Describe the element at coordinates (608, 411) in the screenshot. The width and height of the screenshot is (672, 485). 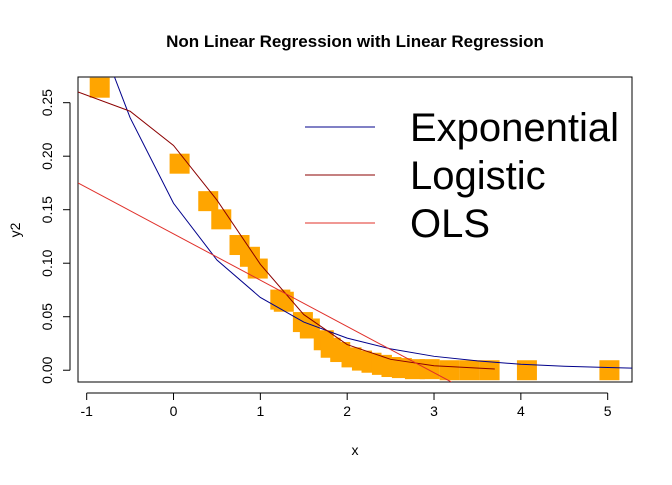
I see `x-tick-label: 5` at that location.